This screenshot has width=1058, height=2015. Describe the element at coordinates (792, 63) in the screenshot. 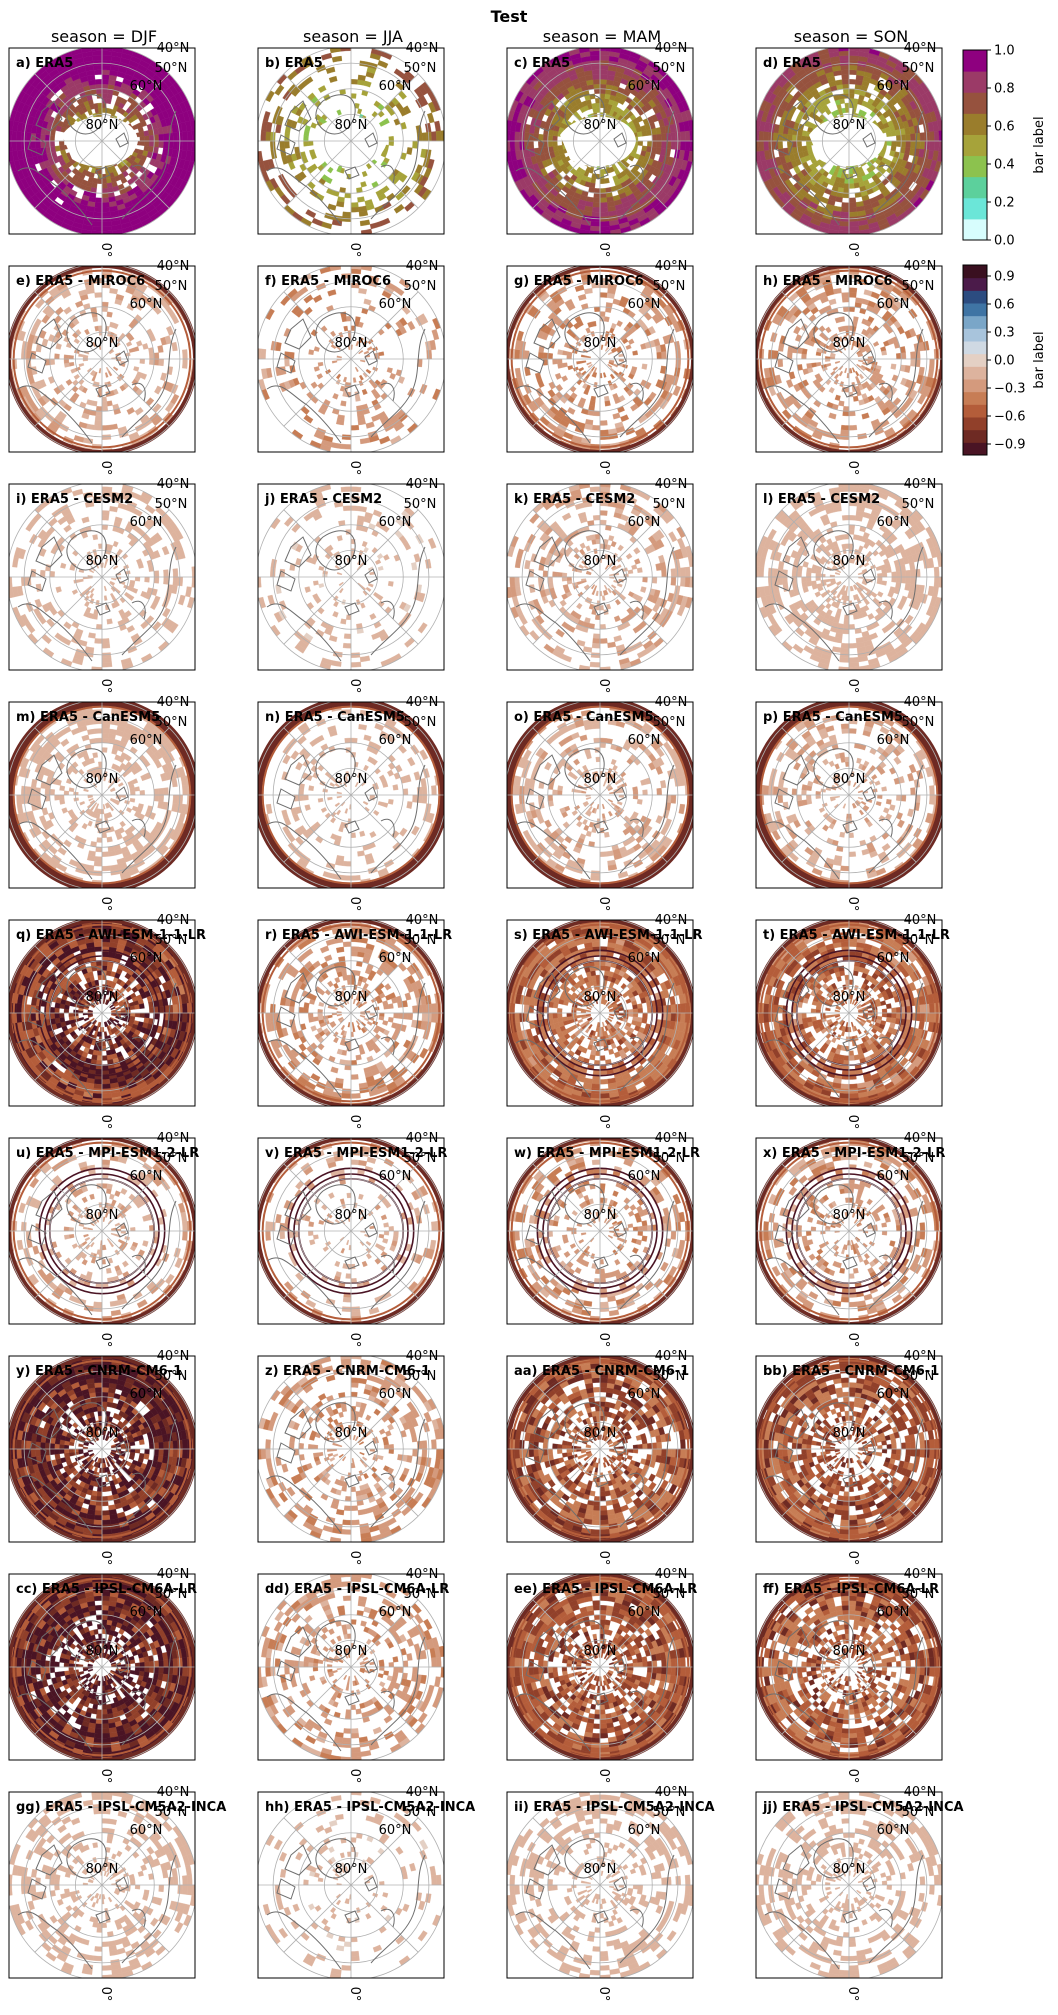

I see `panel-title: d) ERA5` at that location.